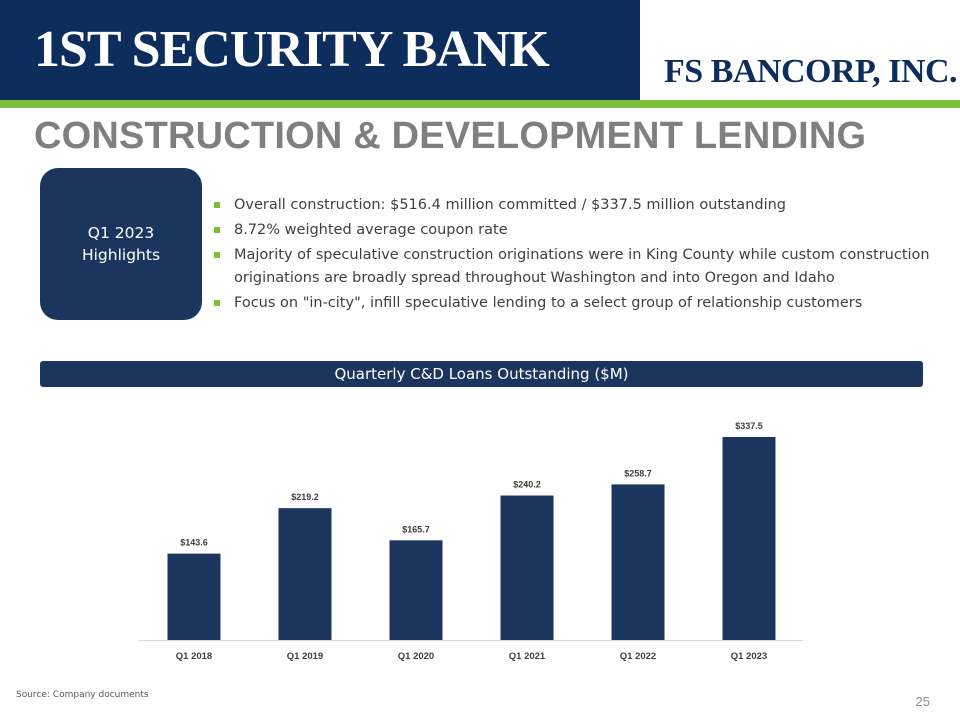 Image resolution: width=960 pixels, height=720 pixels. I want to click on bar-q1-2018, so click(194, 596).